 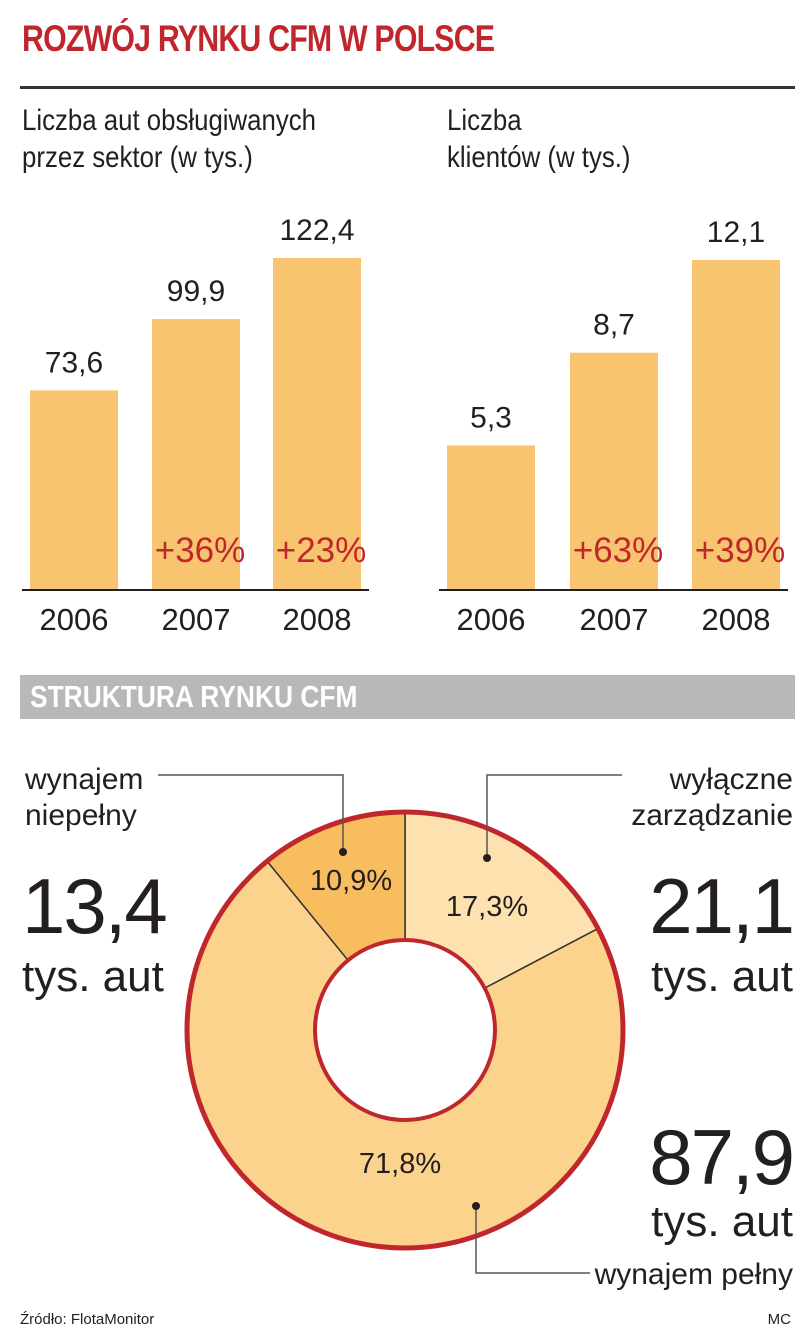 I want to click on unit-wynajem-pelny: tys. aut, so click(x=722, y=1221).